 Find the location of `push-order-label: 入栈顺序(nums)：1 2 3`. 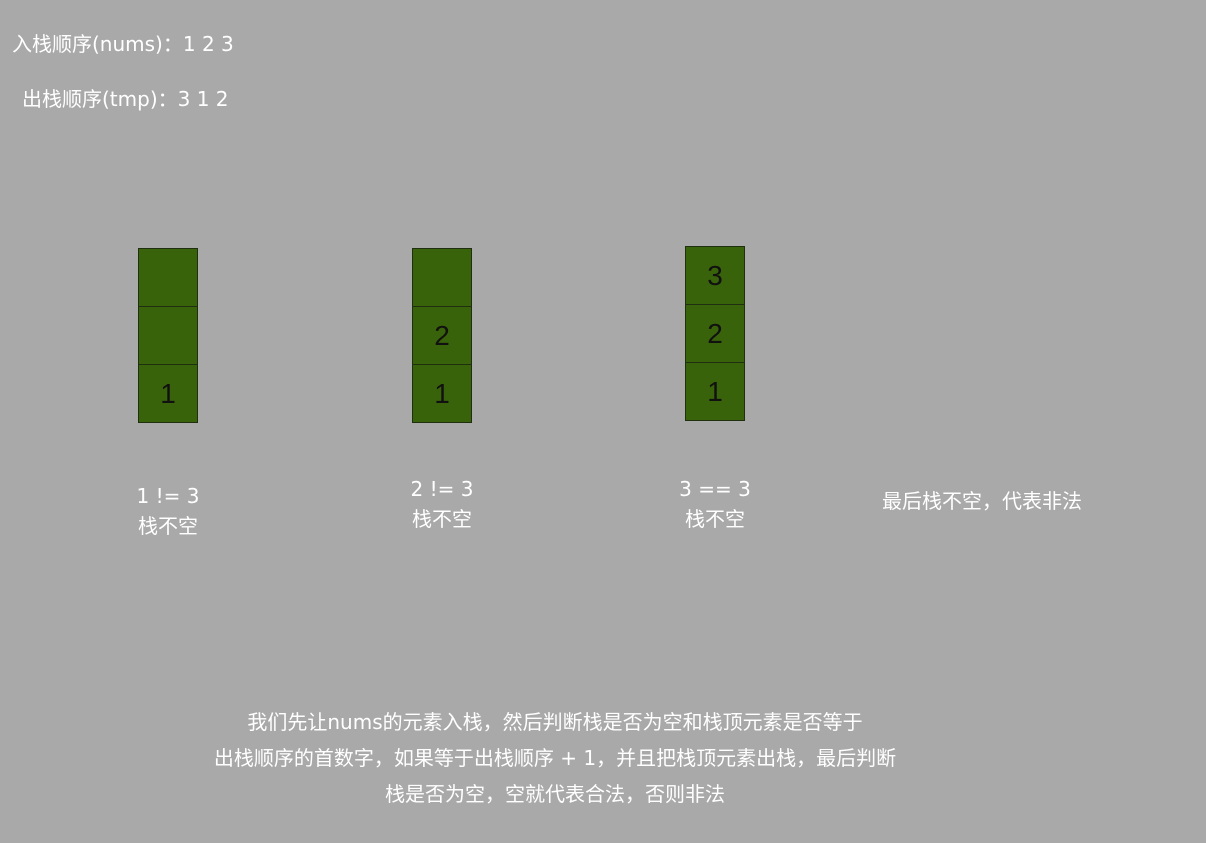

push-order-label: 入栈顺序(nums)：1 2 3 is located at coordinates (123, 44).